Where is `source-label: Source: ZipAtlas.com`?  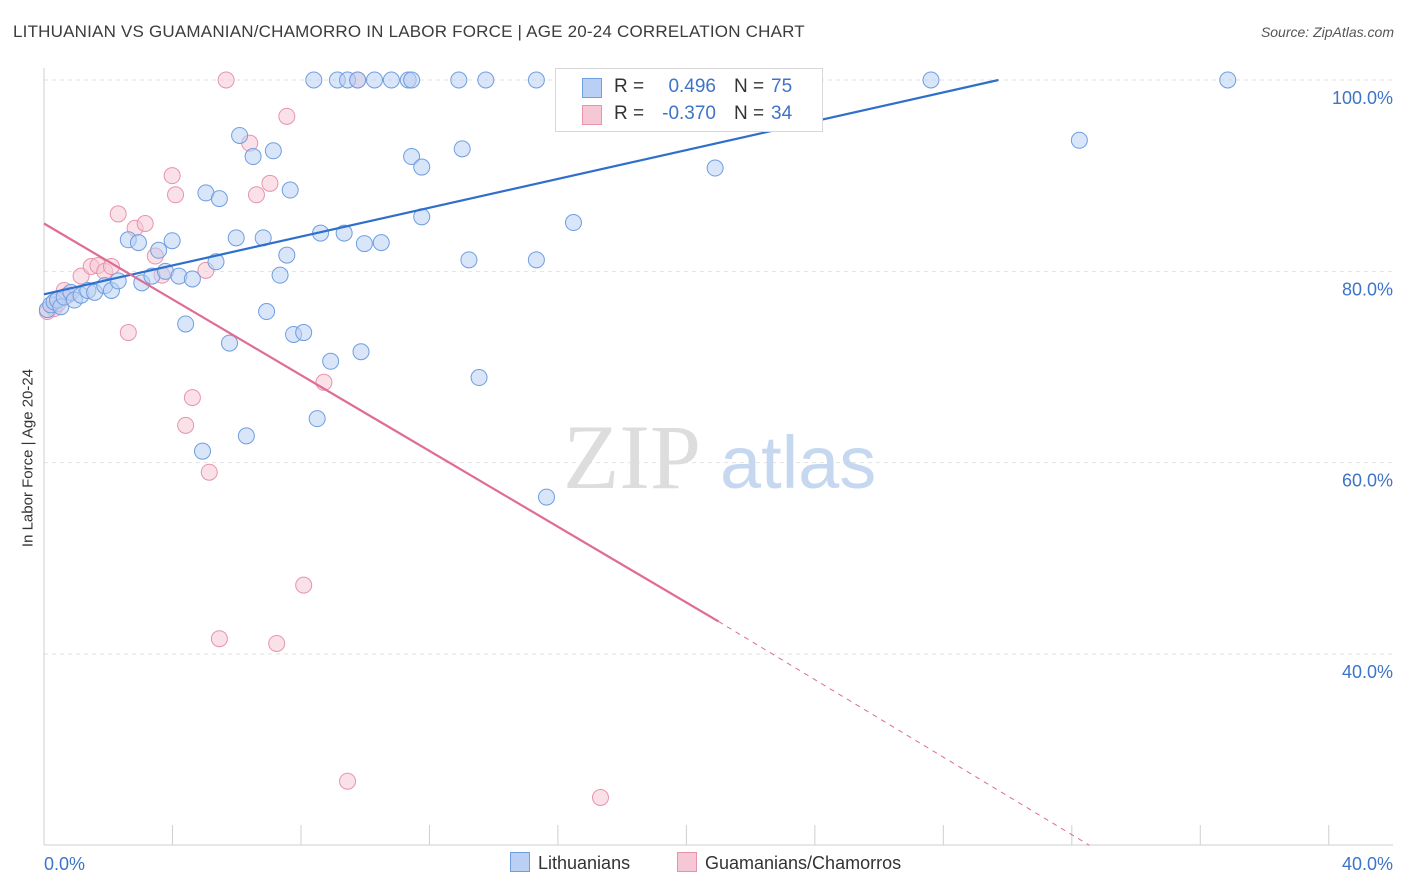
source-label: Source: ZipAtlas.com is located at coordinates (1327, 32).